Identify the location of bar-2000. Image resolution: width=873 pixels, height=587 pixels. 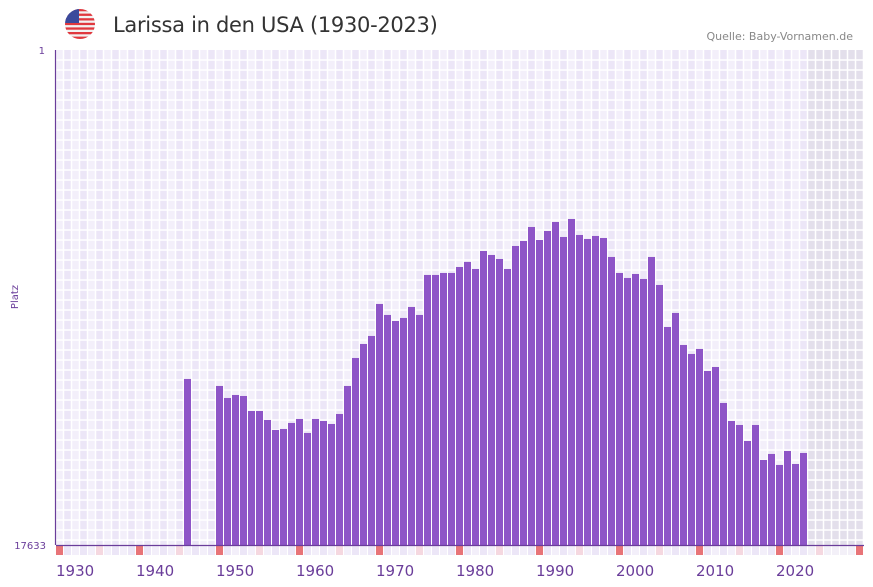
(619, 408).